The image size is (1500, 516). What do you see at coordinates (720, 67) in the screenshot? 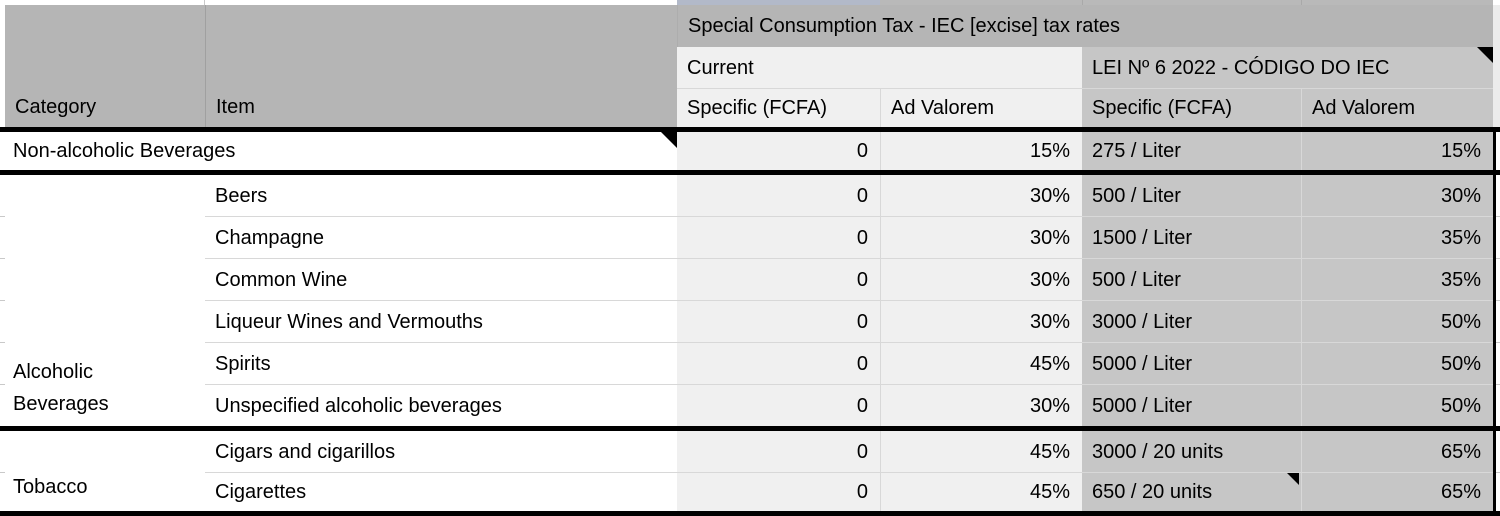
I see `current-regime-label: Current` at bounding box center [720, 67].